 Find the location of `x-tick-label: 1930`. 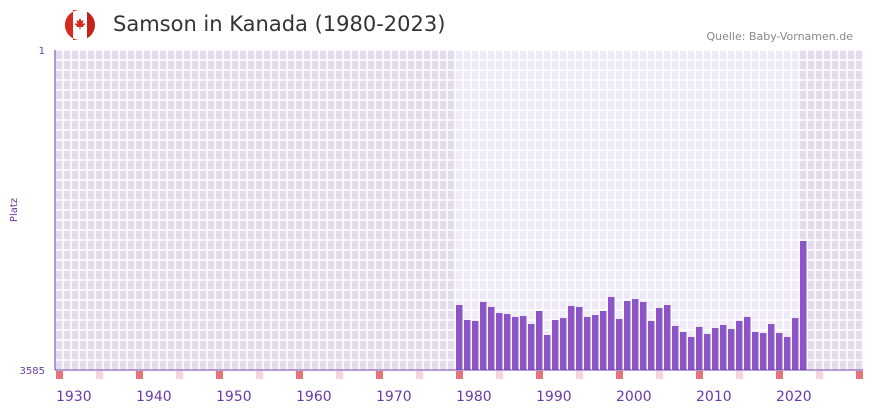

x-tick-label: 1930 is located at coordinates (74, 397).